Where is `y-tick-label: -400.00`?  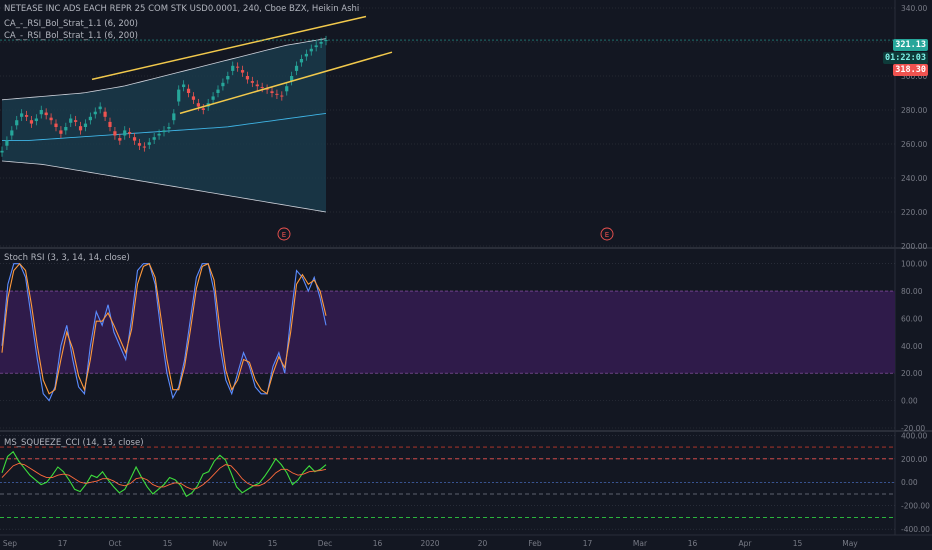
y-tick-label: -400.00 is located at coordinates (915, 529).